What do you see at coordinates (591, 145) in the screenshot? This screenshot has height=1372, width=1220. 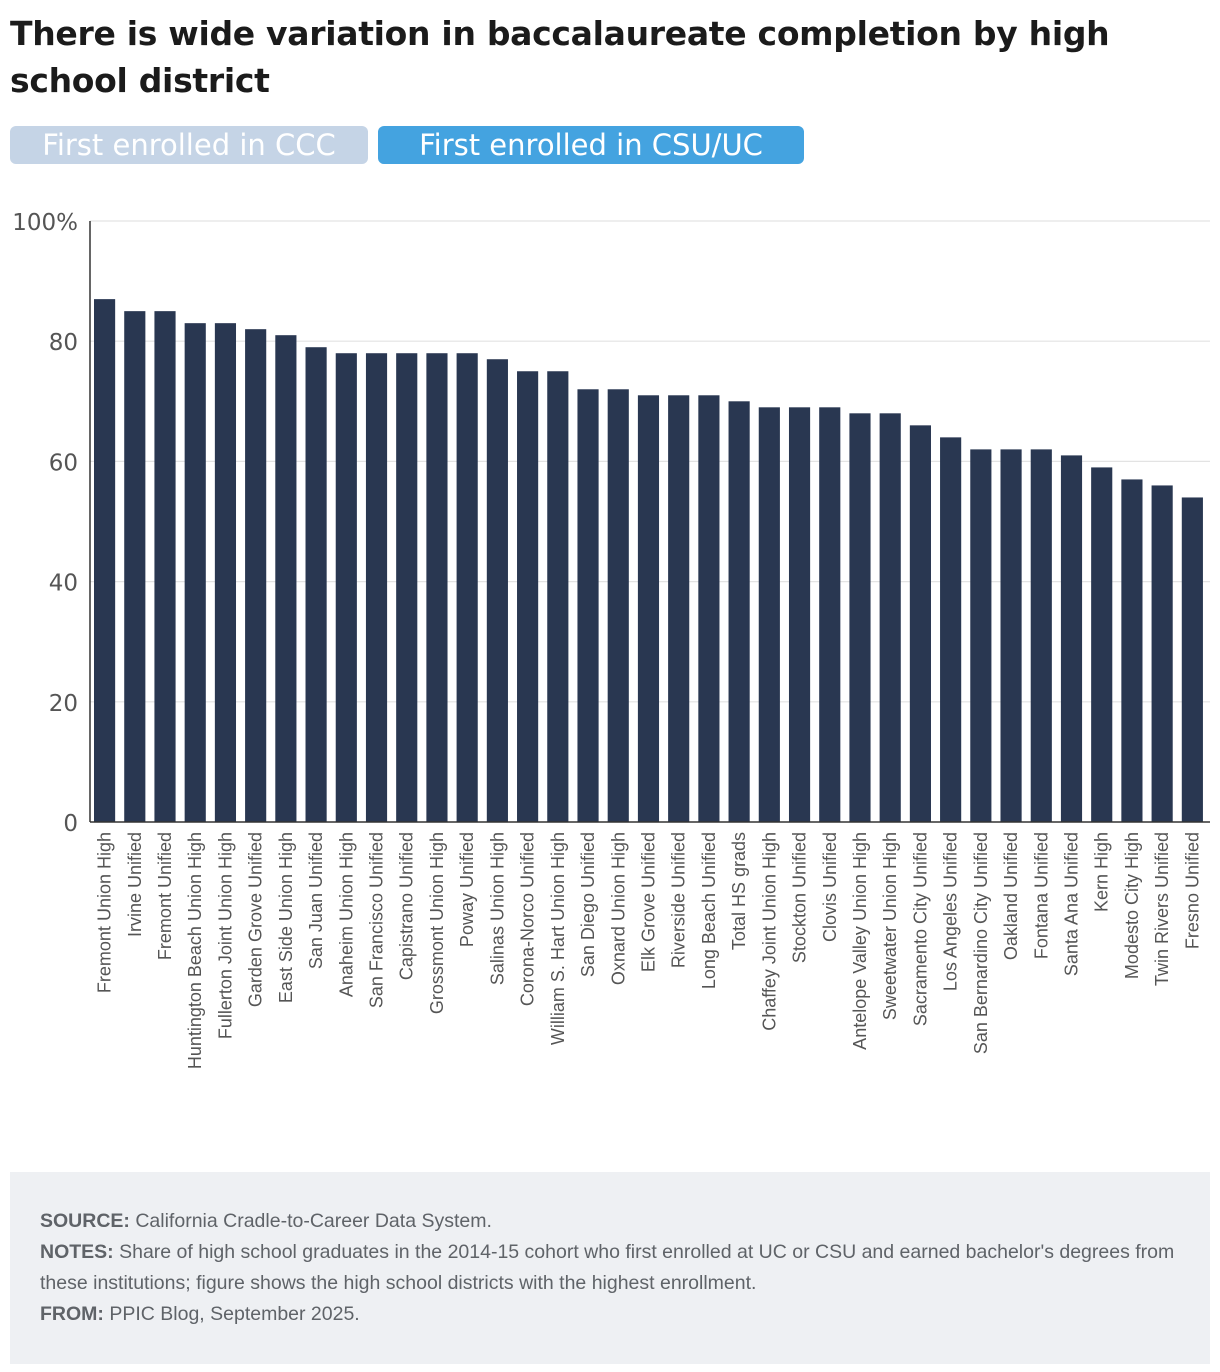 I see `toggle-first-enrolled-csu-uc: First enrolled in CSU/UC` at bounding box center [591, 145].